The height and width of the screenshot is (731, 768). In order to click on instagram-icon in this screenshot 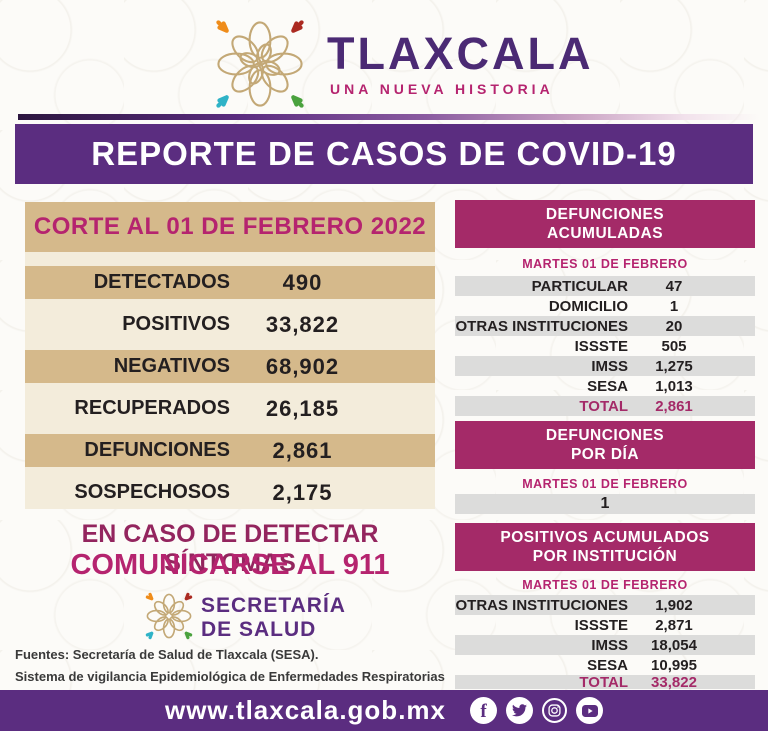, I will do `click(554, 710)`.